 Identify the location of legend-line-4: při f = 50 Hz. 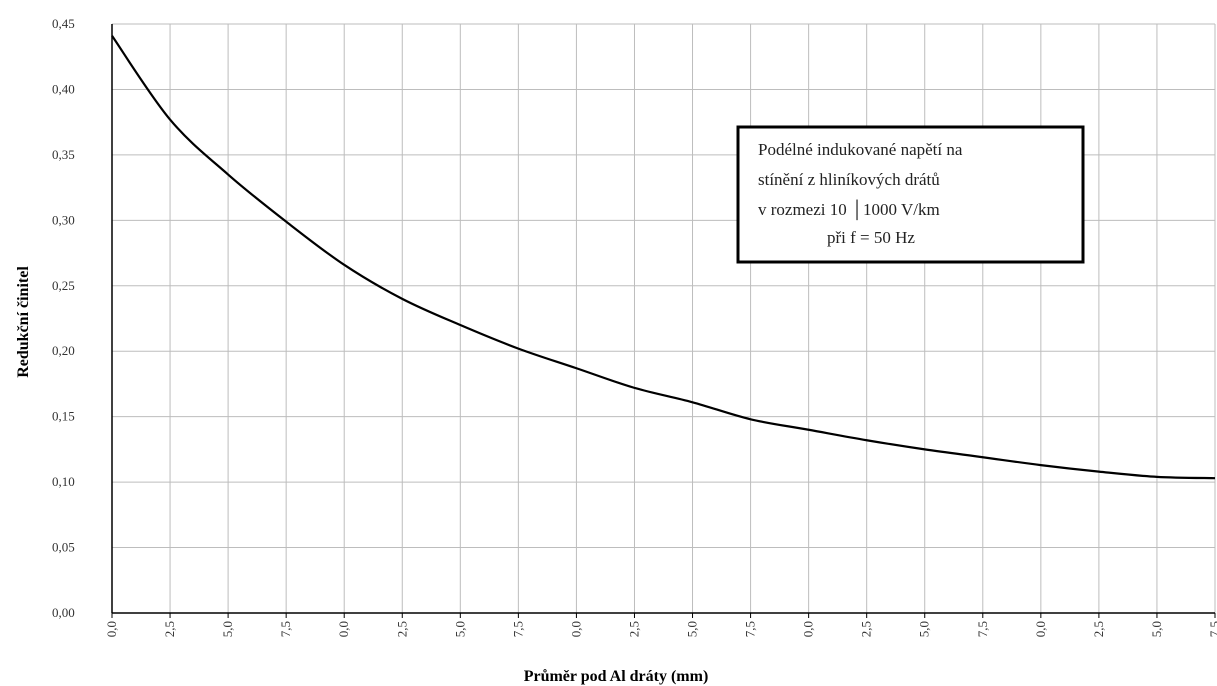
(871, 237).